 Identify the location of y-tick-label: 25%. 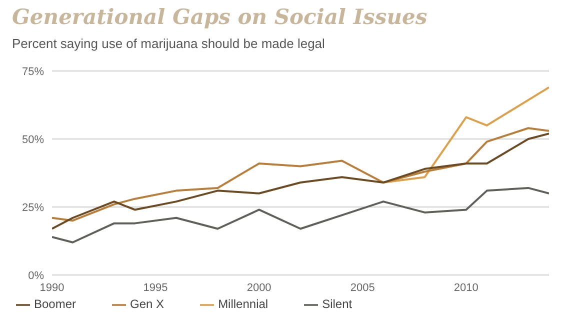
(33, 208).